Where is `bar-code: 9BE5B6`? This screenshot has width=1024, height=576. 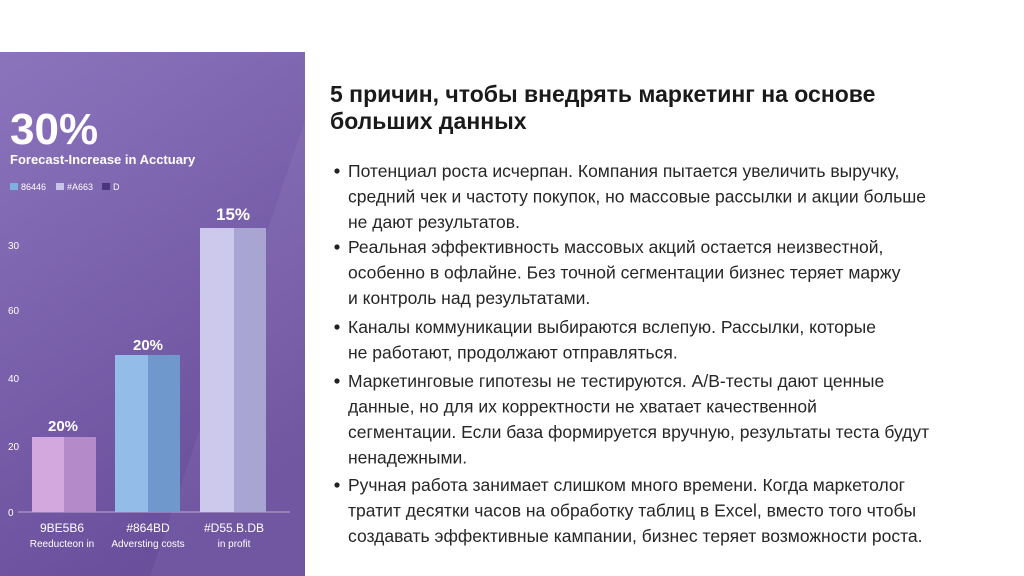
bar-code: 9BE5B6 is located at coordinates (62, 528).